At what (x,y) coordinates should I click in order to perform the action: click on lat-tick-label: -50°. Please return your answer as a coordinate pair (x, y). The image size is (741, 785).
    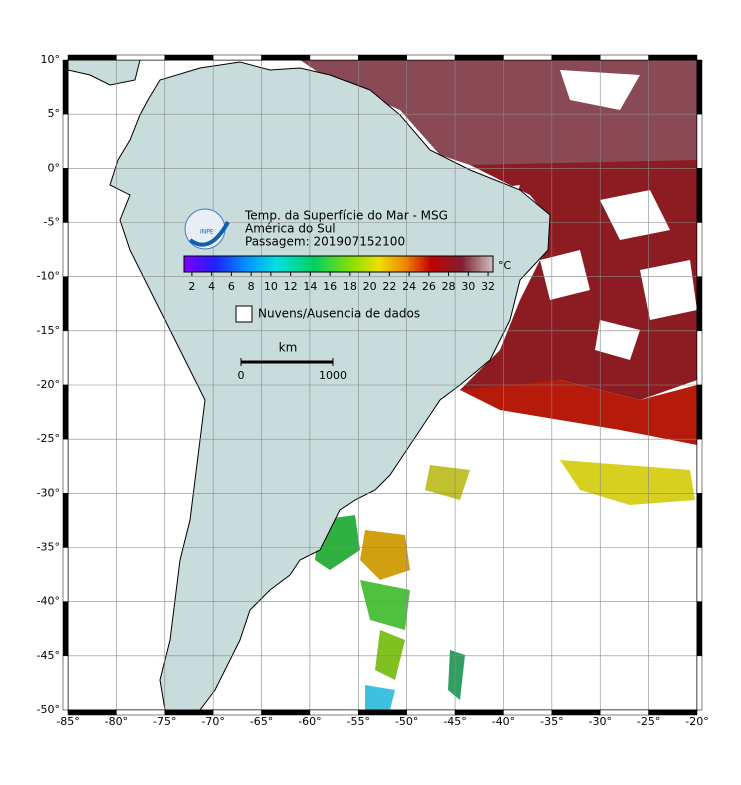
    Looking at the image, I should click on (48, 709).